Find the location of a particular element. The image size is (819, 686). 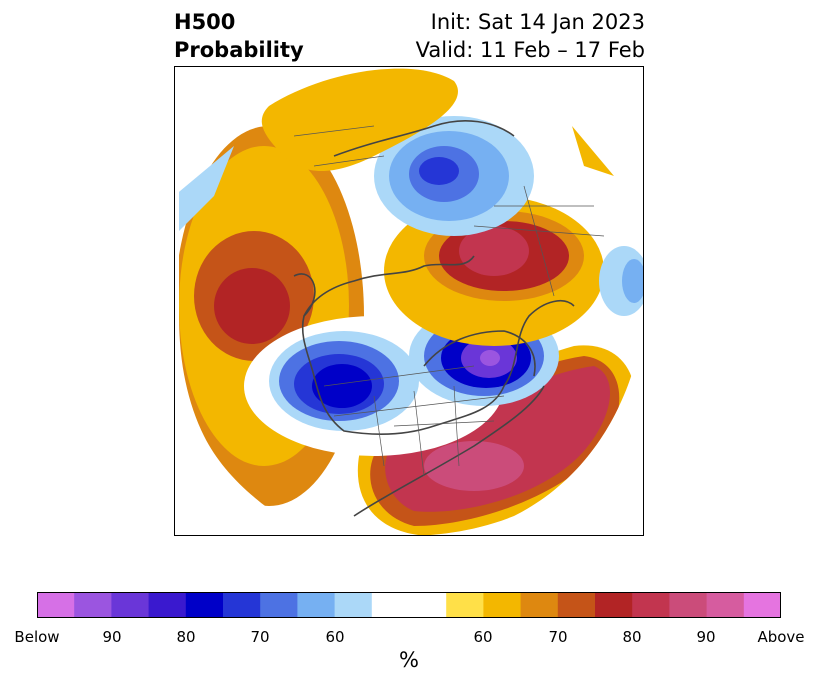

colorbar-tick-above-90: 90 is located at coordinates (706, 637).